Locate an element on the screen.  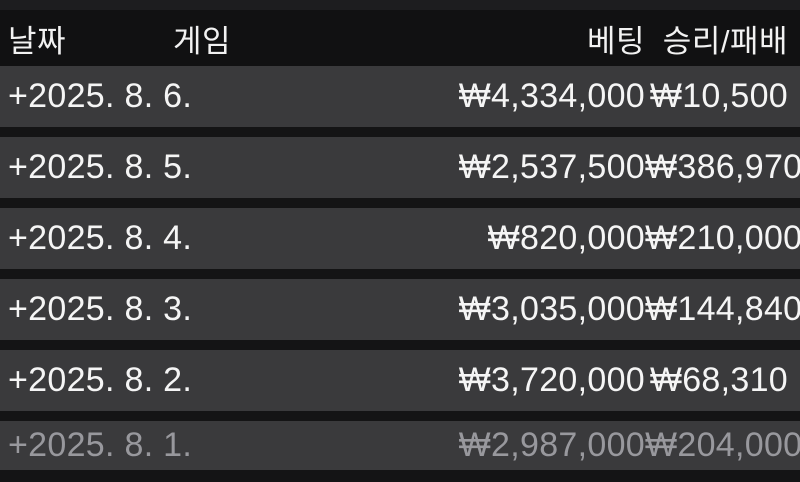
table-row: +2025. 8. 4. ₩820,000 ₩210,000 is located at coordinates (400, 238).